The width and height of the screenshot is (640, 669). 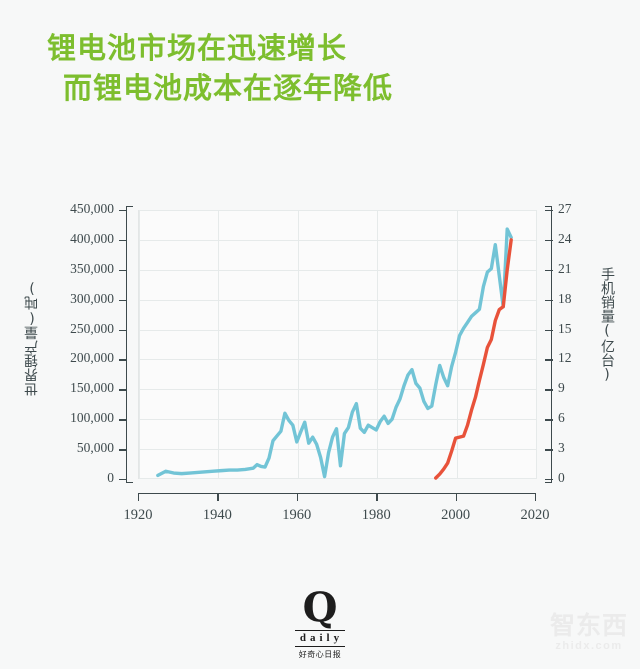 I want to click on y-axis-left-tick-label: 350,000, so click(x=92, y=268).